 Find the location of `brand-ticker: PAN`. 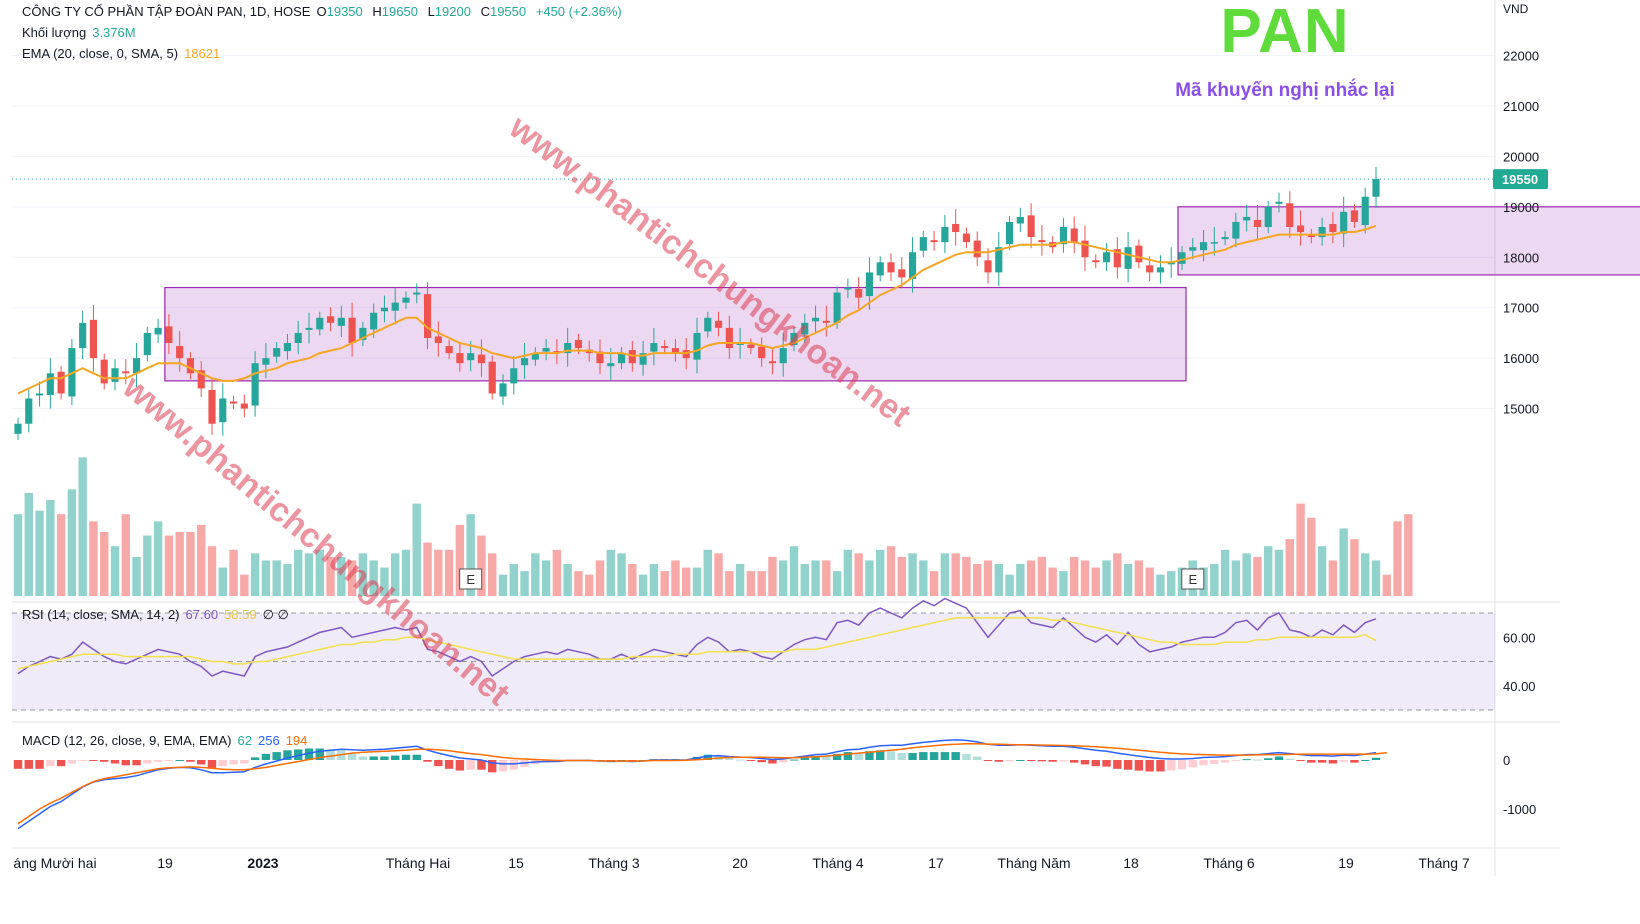

brand-ticker: PAN is located at coordinates (1285, 33).